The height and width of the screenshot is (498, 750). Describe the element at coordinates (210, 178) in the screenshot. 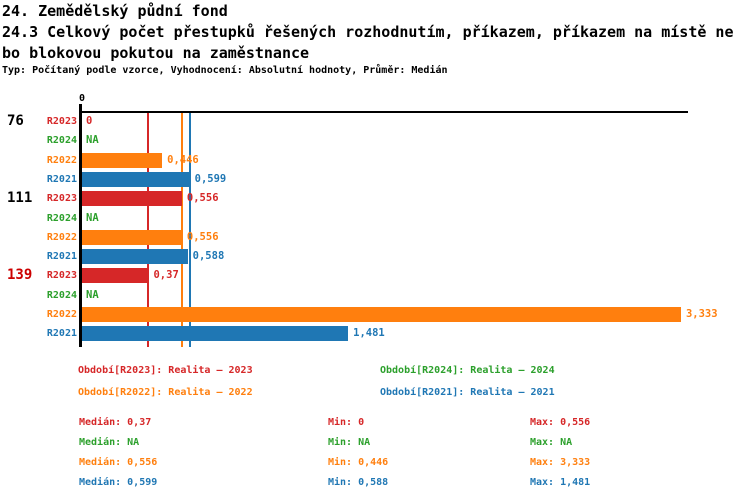

I see `value-label: 0,599` at that location.